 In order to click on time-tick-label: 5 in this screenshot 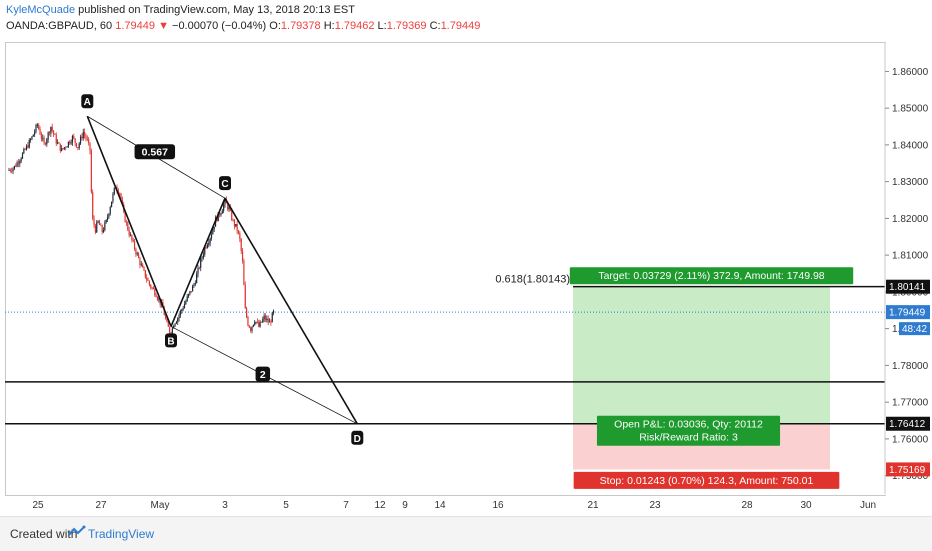, I will do `click(286, 505)`.